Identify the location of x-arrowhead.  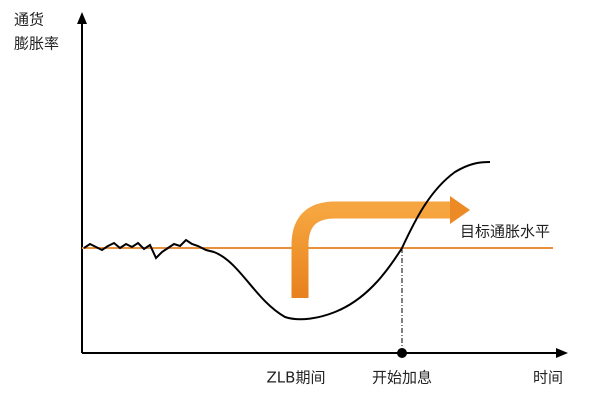
(562, 353).